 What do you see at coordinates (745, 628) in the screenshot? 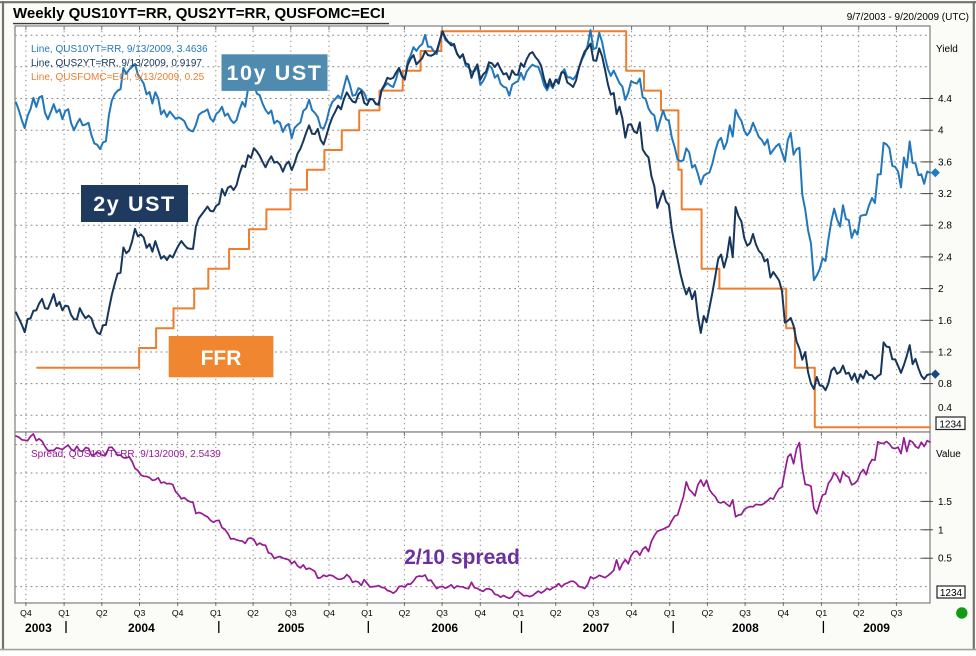
I see `svg-text: 2008` at bounding box center [745, 628].